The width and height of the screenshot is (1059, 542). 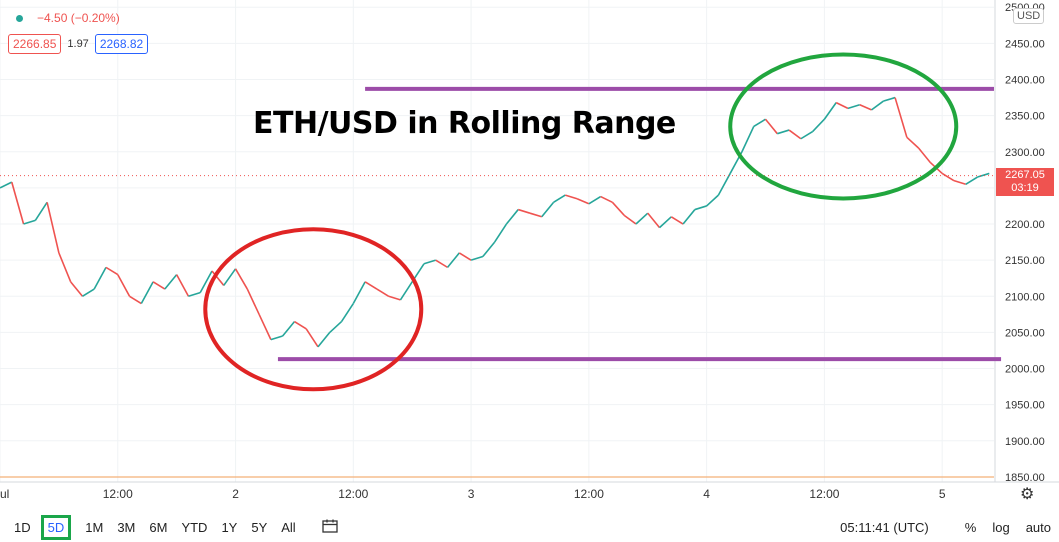 I want to click on utc-clock: 05:11:41 (UTC), so click(x=884, y=527).